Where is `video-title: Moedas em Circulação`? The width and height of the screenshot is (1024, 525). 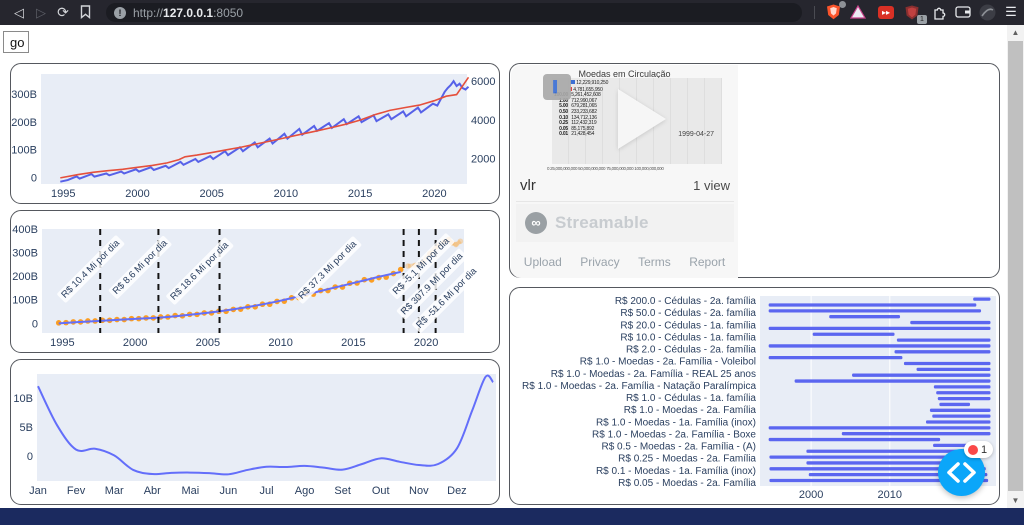
video-title: Moedas em Circulação is located at coordinates (624, 74).